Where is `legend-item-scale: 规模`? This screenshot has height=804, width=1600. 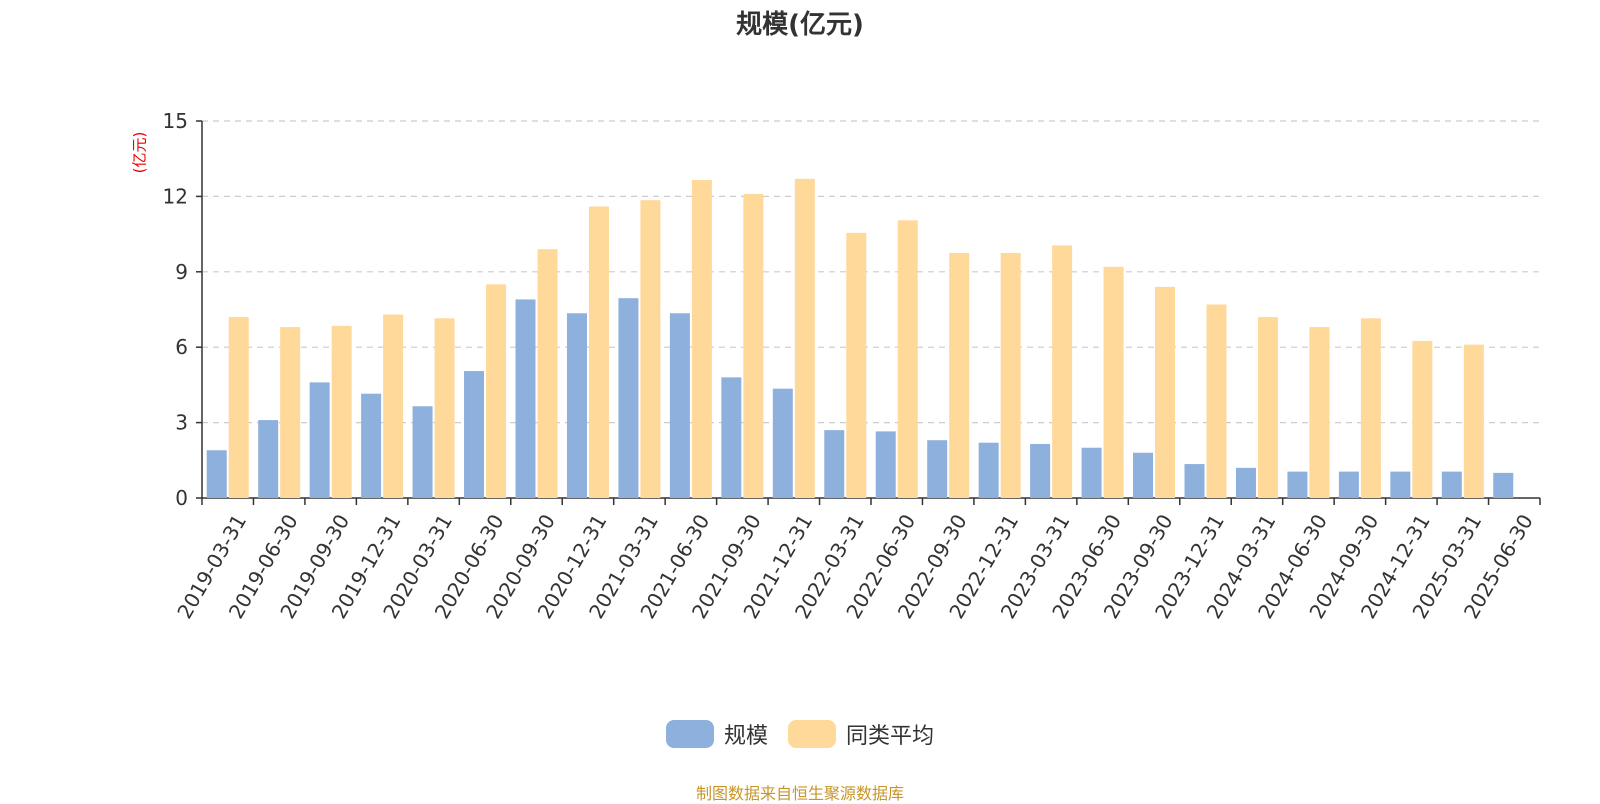
legend-item-scale: 规模 is located at coordinates (716, 734).